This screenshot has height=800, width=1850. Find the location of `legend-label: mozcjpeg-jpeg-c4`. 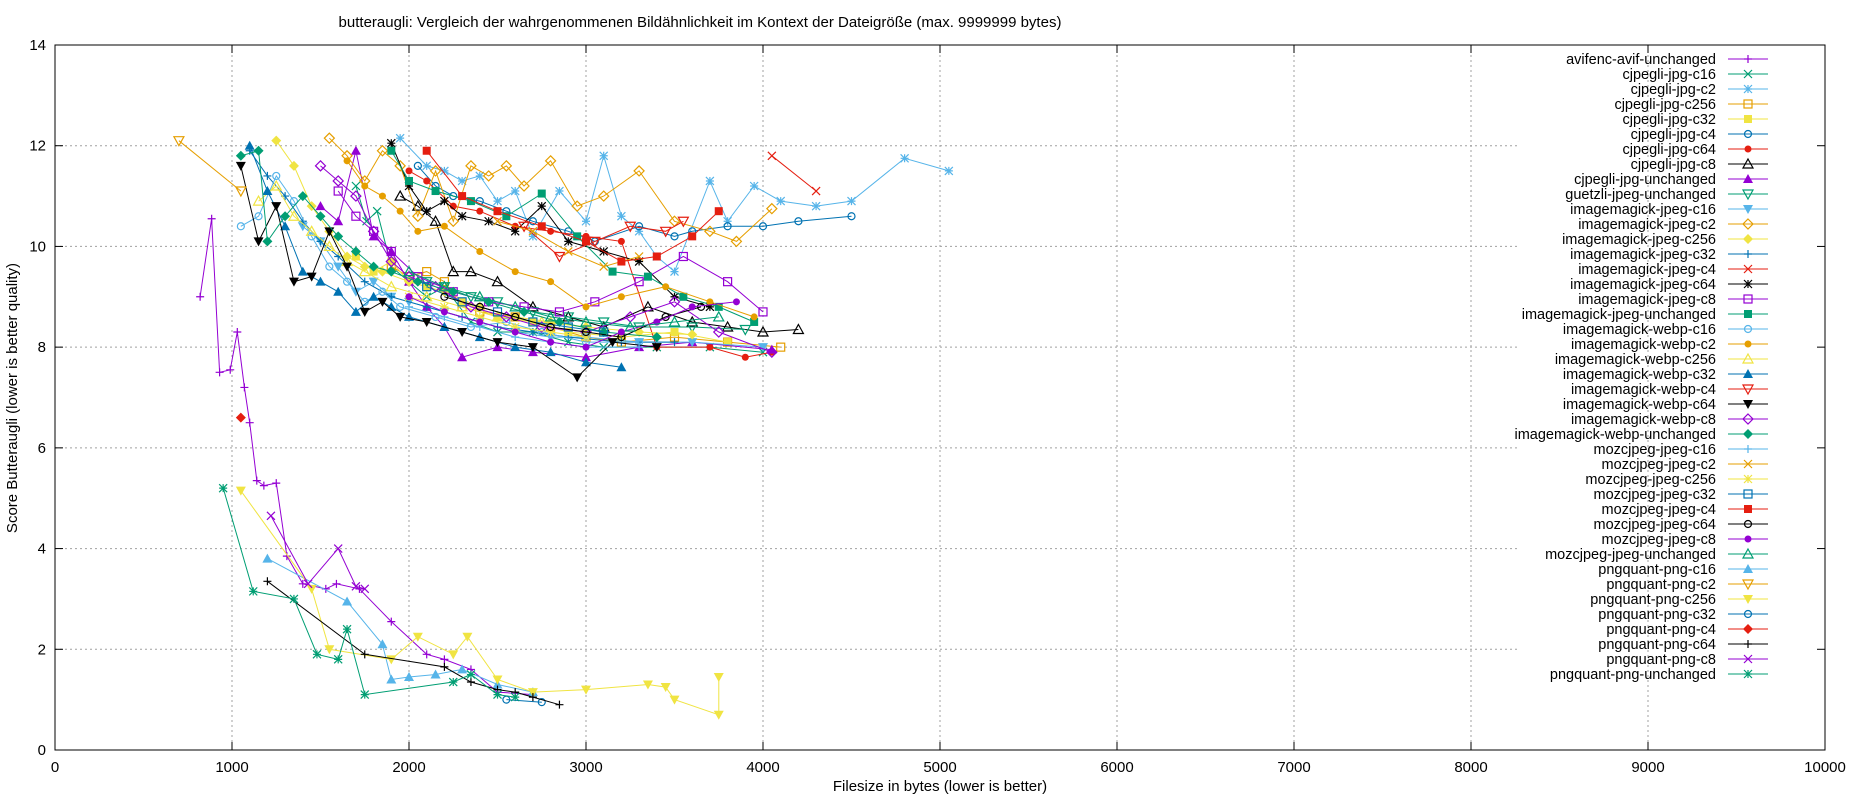

legend-label: mozcjpeg-jpeg-c4 is located at coordinates (1659, 510).